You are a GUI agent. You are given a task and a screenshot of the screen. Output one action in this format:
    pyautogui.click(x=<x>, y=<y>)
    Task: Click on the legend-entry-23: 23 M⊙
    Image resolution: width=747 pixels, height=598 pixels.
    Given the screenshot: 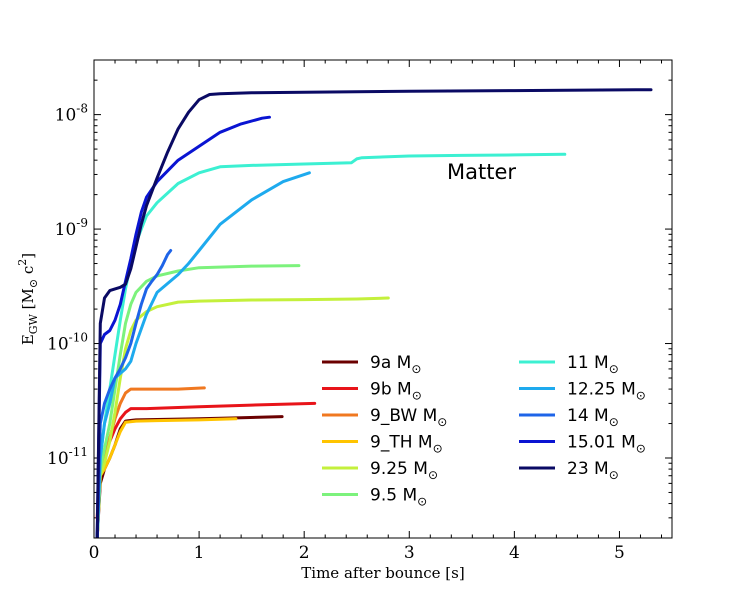 What is the action you would take?
    pyautogui.click(x=569, y=470)
    